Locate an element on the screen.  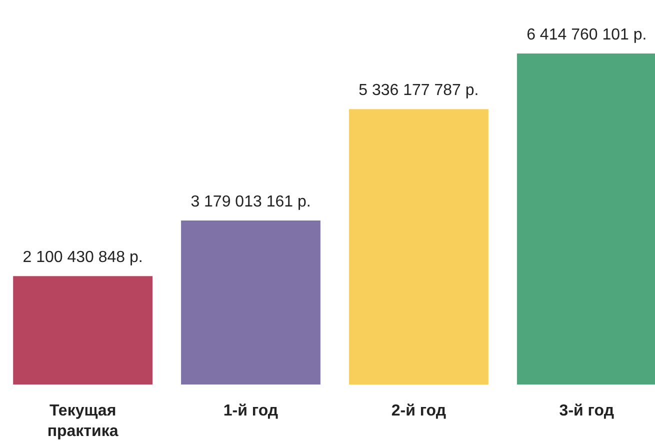
x-tick-label: 2-й год is located at coordinates (418, 411).